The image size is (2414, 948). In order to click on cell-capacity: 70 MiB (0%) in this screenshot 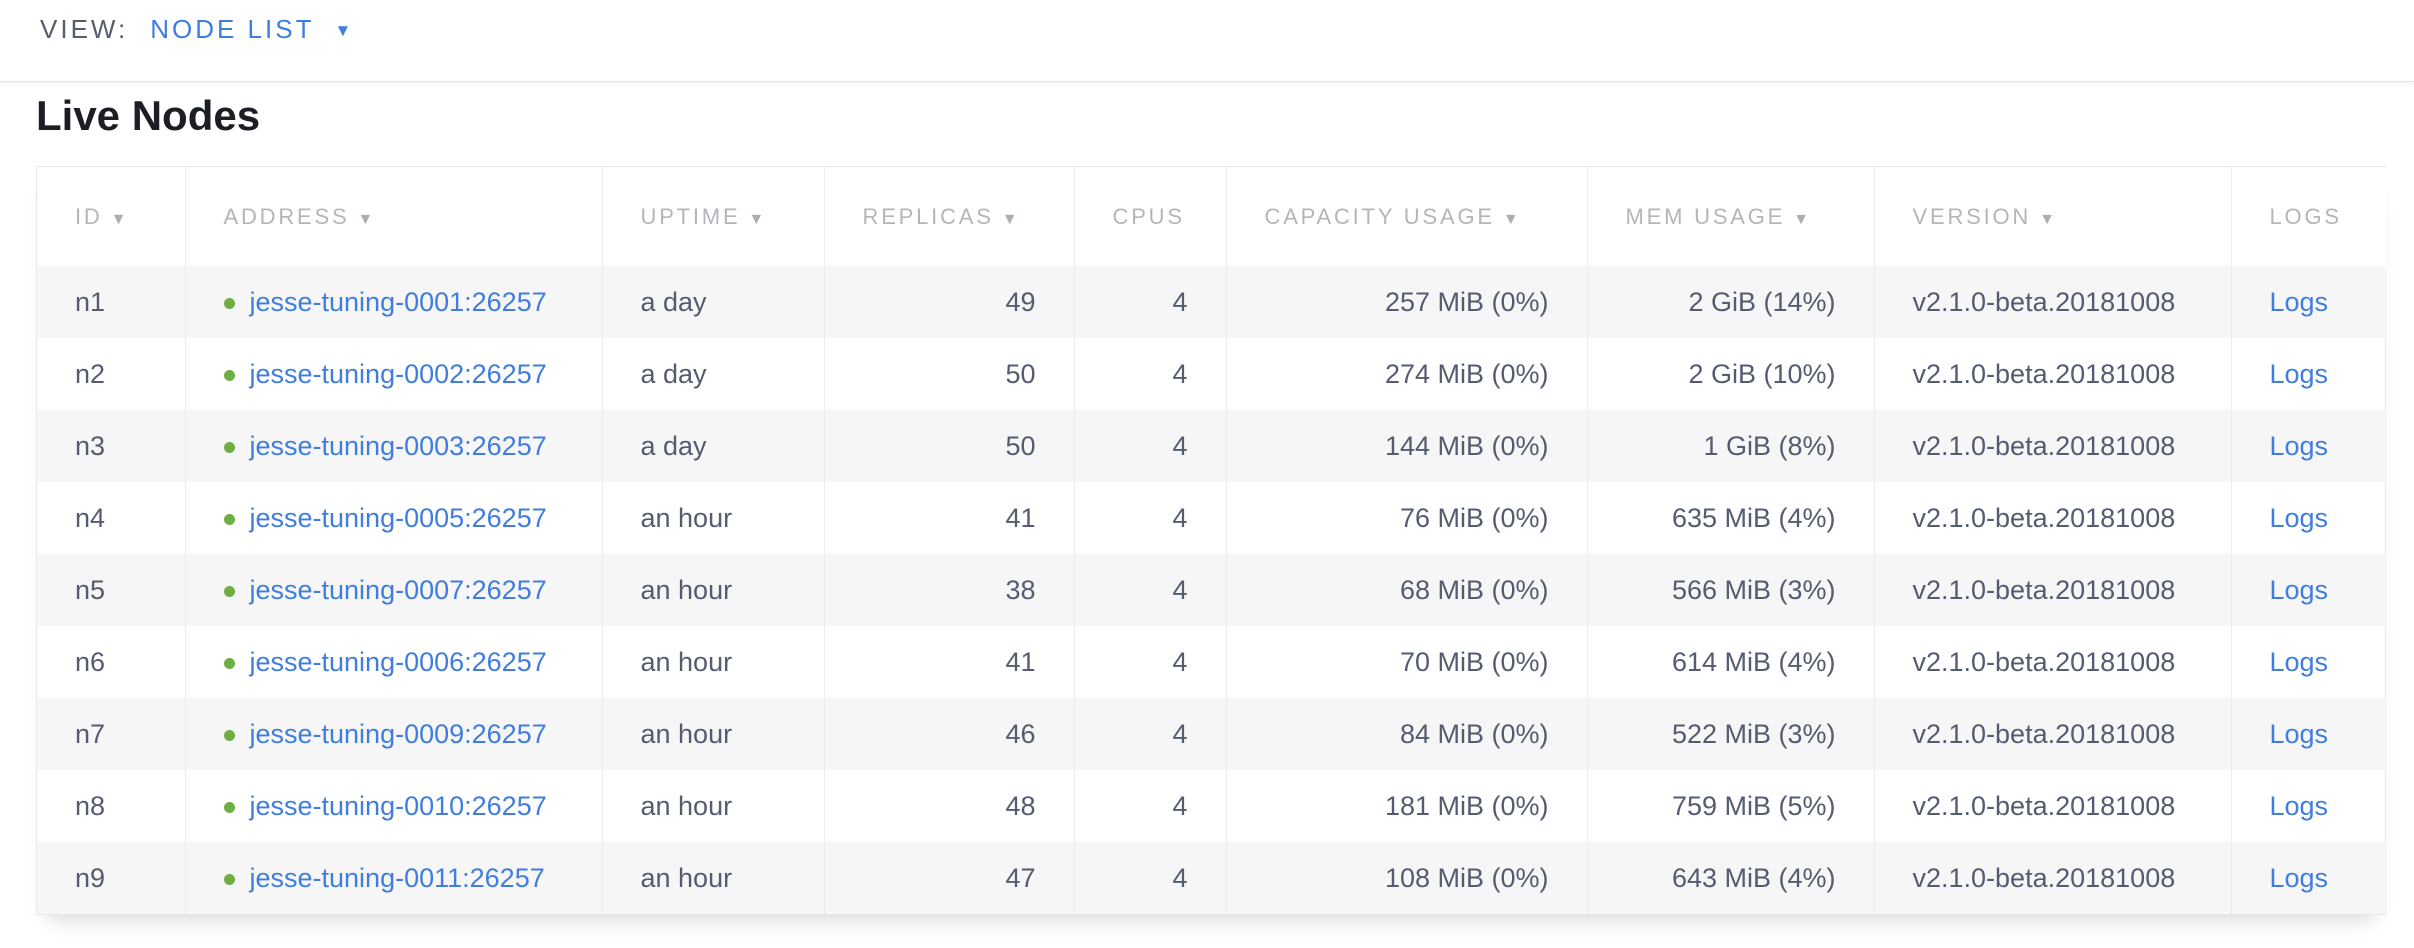, I will do `click(1406, 662)`.